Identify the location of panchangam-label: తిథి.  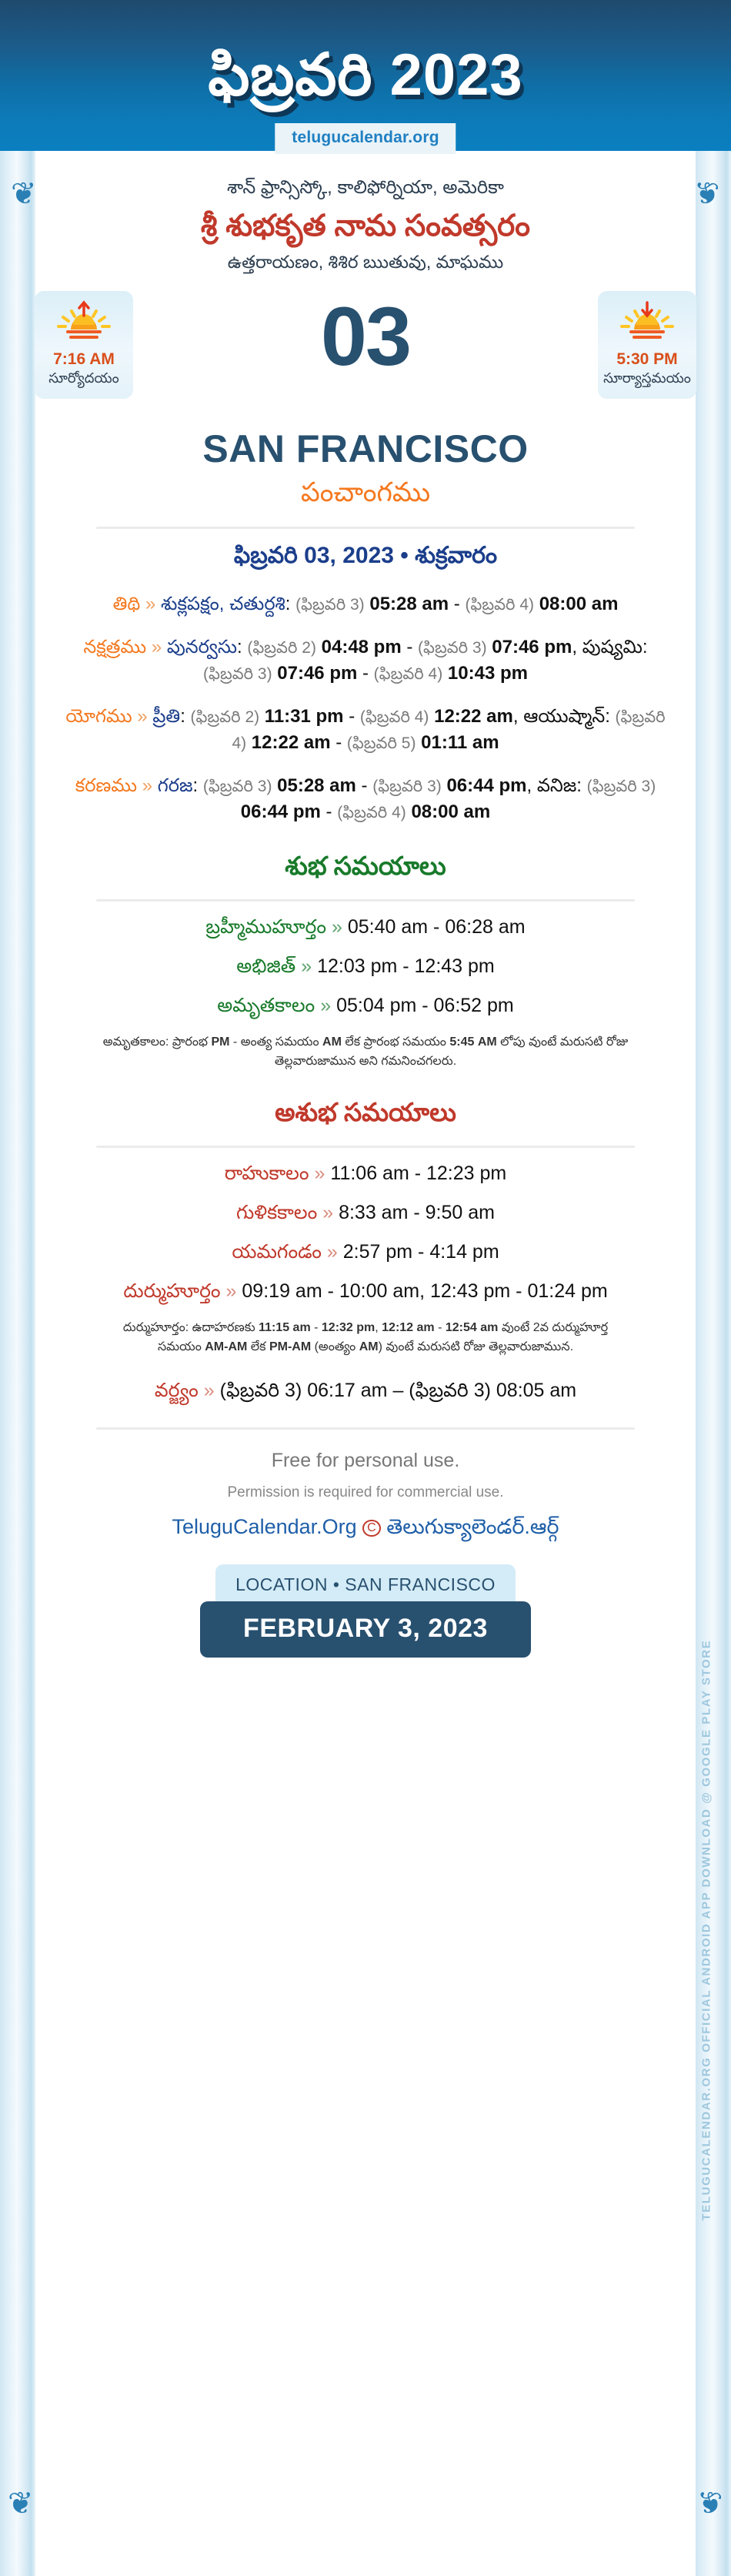
(126, 603).